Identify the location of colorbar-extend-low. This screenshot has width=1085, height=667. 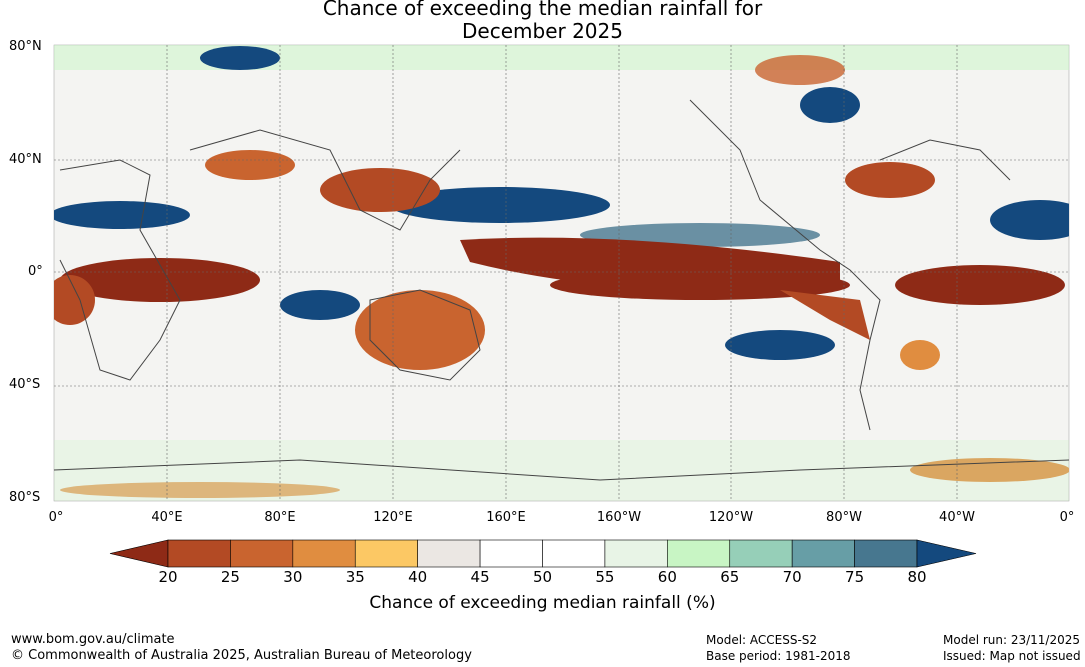
(139, 553).